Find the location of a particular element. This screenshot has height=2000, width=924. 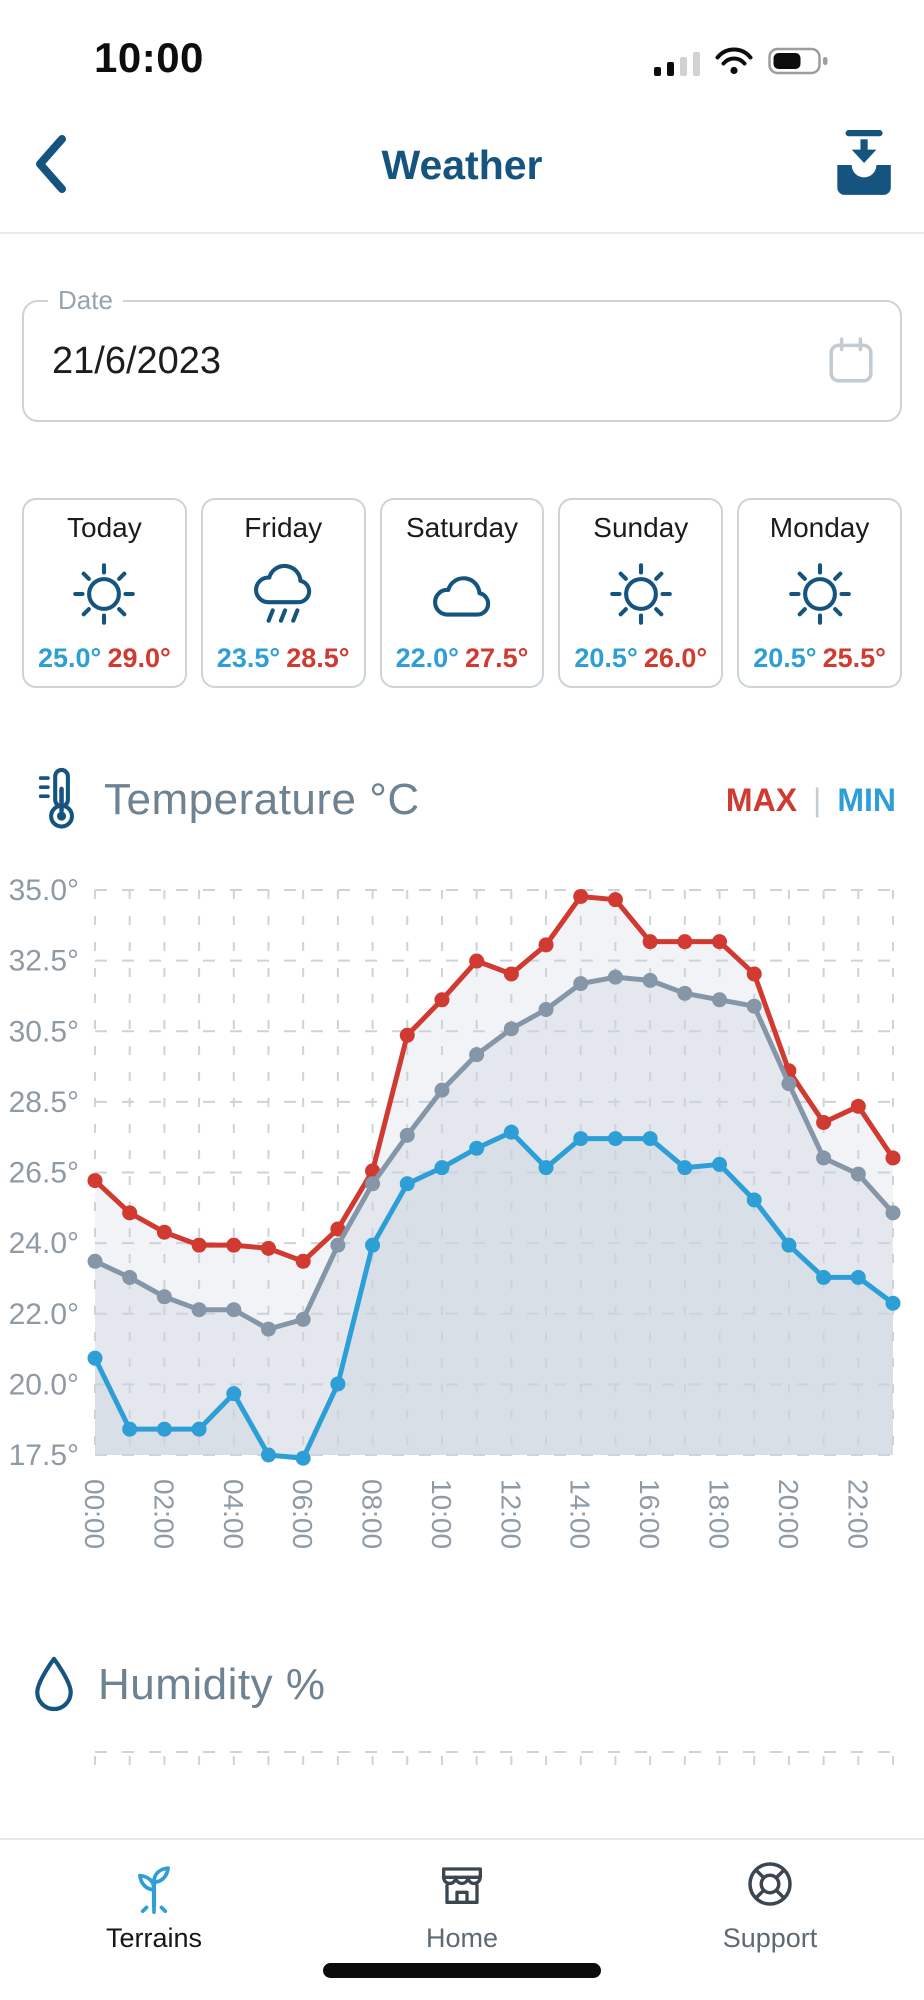

cellular-signal-icon is located at coordinates (677, 63).